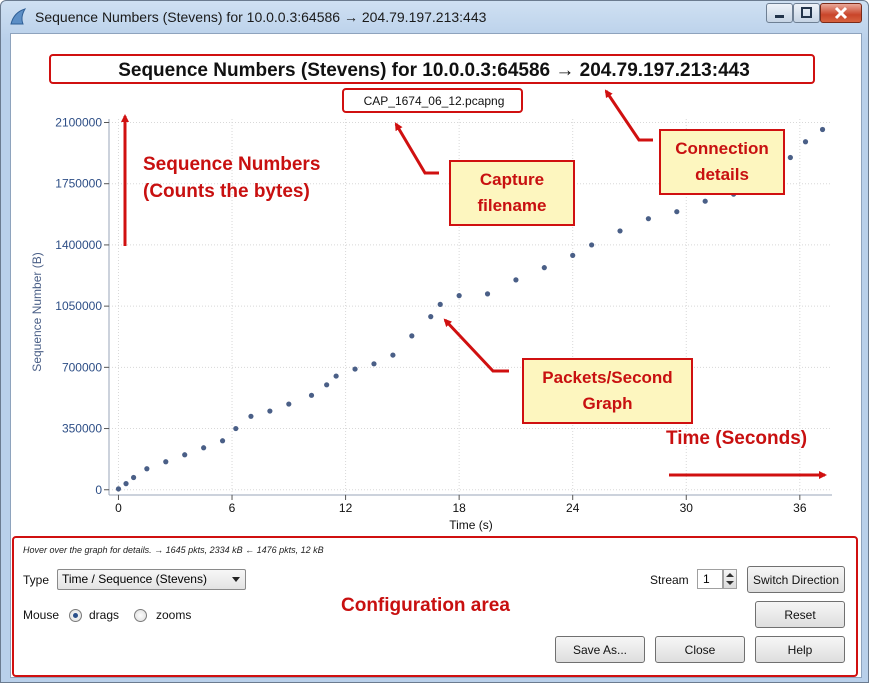 The width and height of the screenshot is (869, 683). What do you see at coordinates (779, 16) in the screenshot?
I see `minimize-icon` at bounding box center [779, 16].